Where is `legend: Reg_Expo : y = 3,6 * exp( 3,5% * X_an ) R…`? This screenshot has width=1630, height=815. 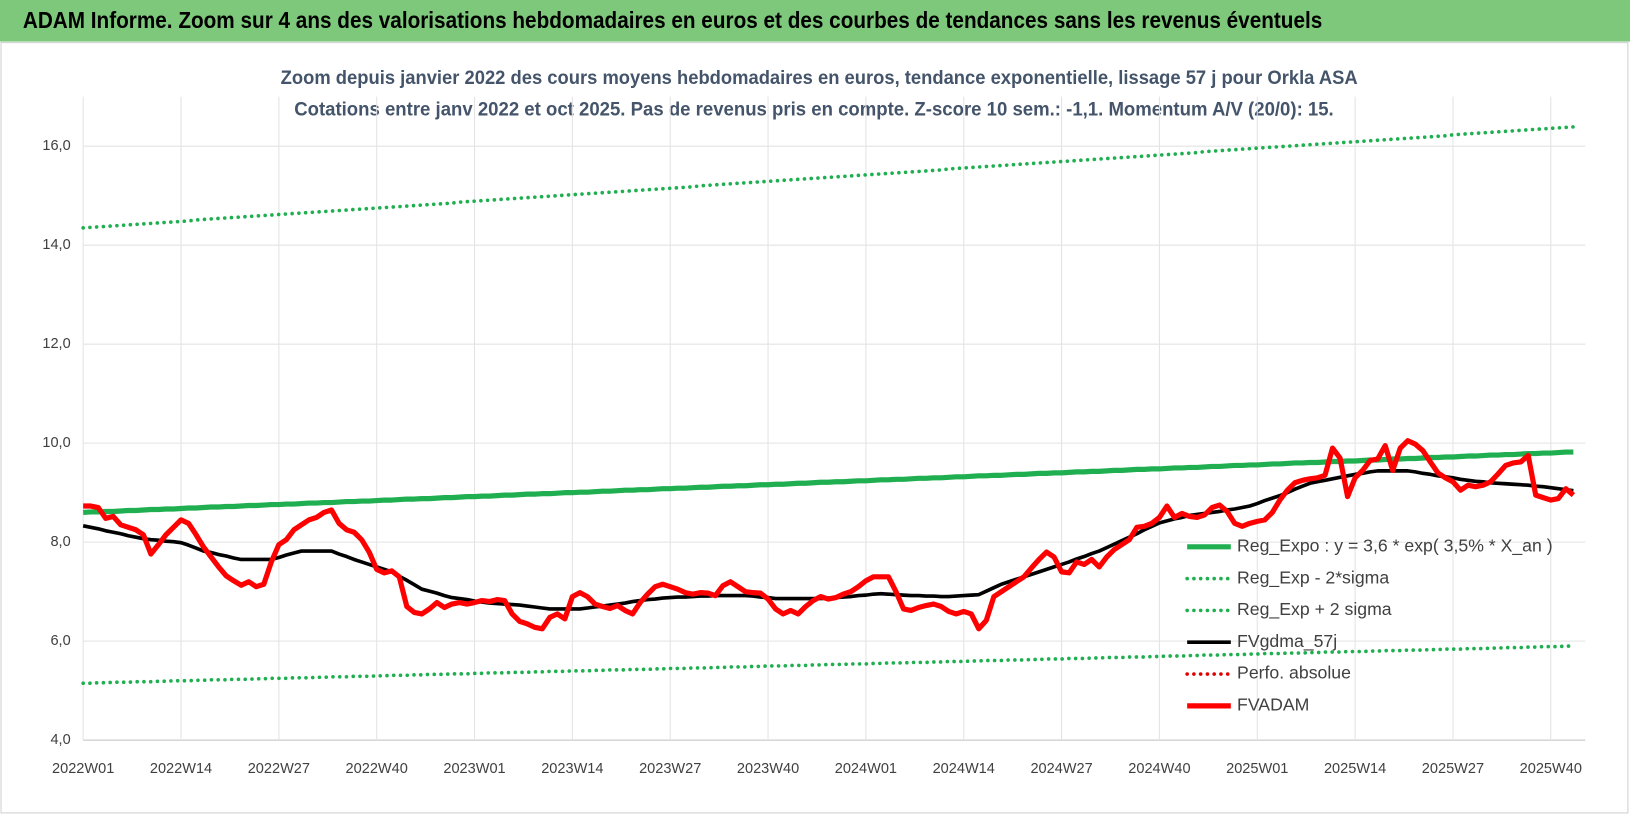 legend: Reg_Expo : y = 3,6 * exp( 3,5% * X_an ) R… is located at coordinates (1369, 625).